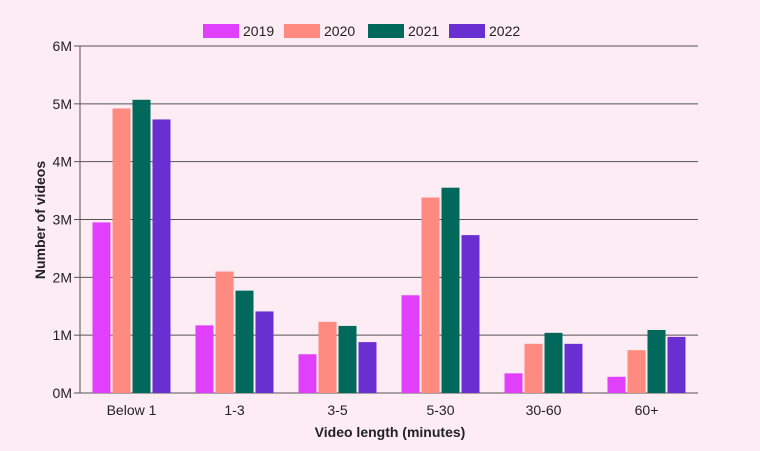  What do you see at coordinates (386, 31) in the screenshot?
I see `legend-swatch-2021` at bounding box center [386, 31].